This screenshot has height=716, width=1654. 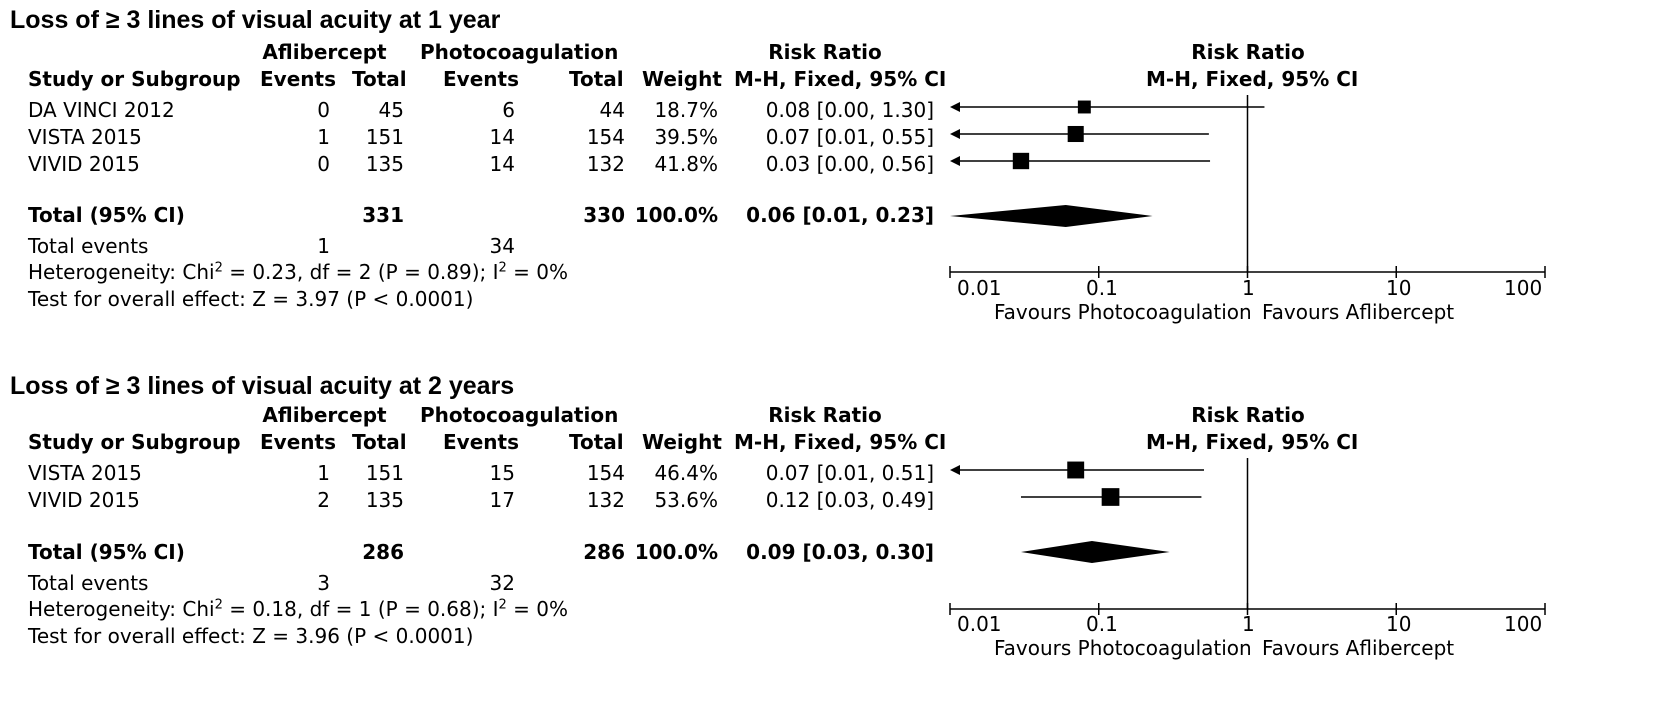 I want to click on tick-label: 100, so click(x=1523, y=624).